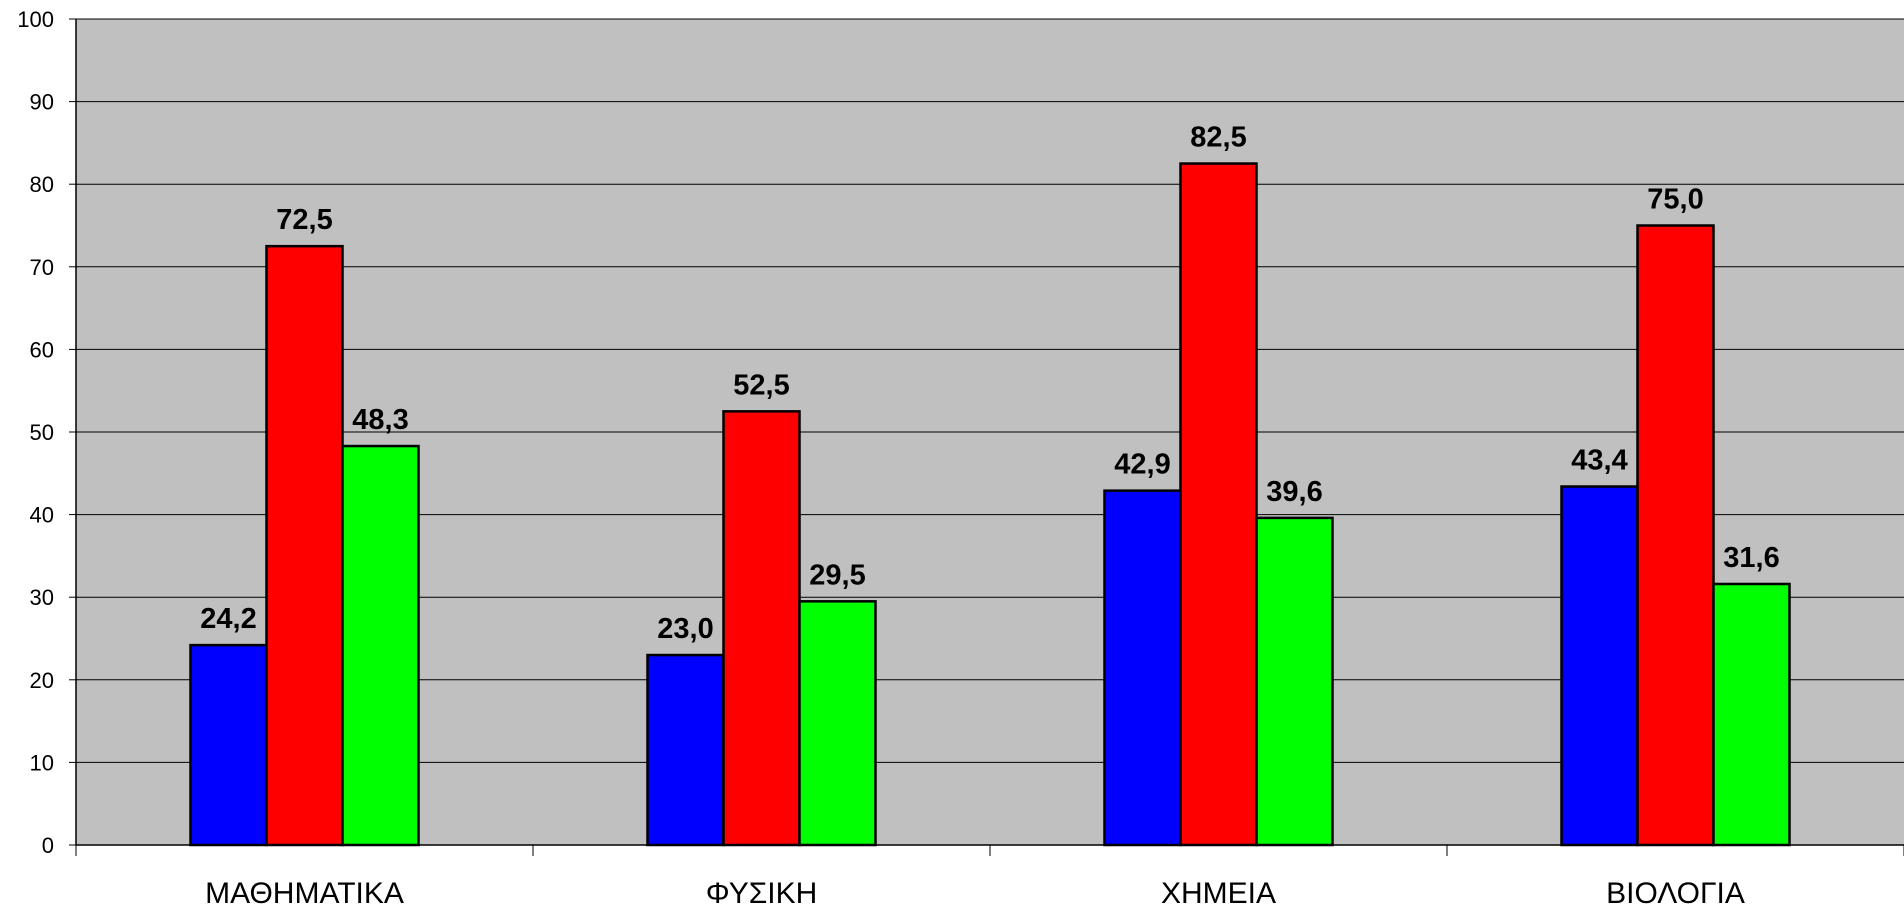  Describe the element at coordinates (42, 267) in the screenshot. I see `y-tick-label: 70` at that location.